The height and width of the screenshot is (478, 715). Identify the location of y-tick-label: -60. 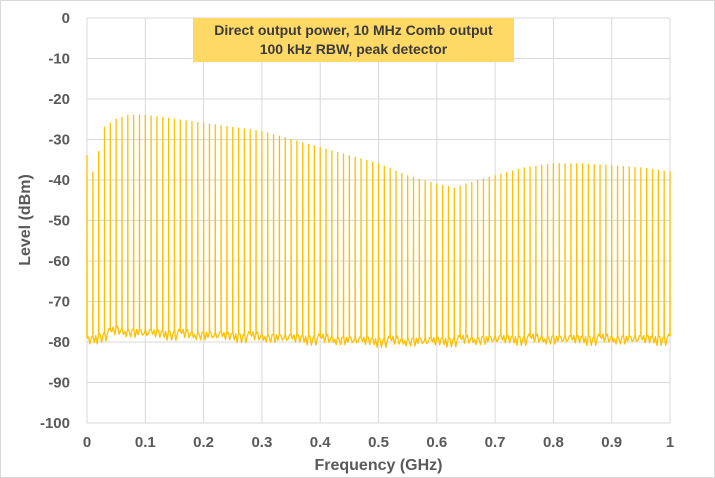
(59, 261).